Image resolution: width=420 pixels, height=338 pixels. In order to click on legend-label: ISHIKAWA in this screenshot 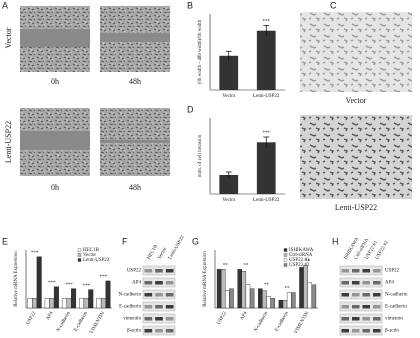, I will do `click(301, 250)`.